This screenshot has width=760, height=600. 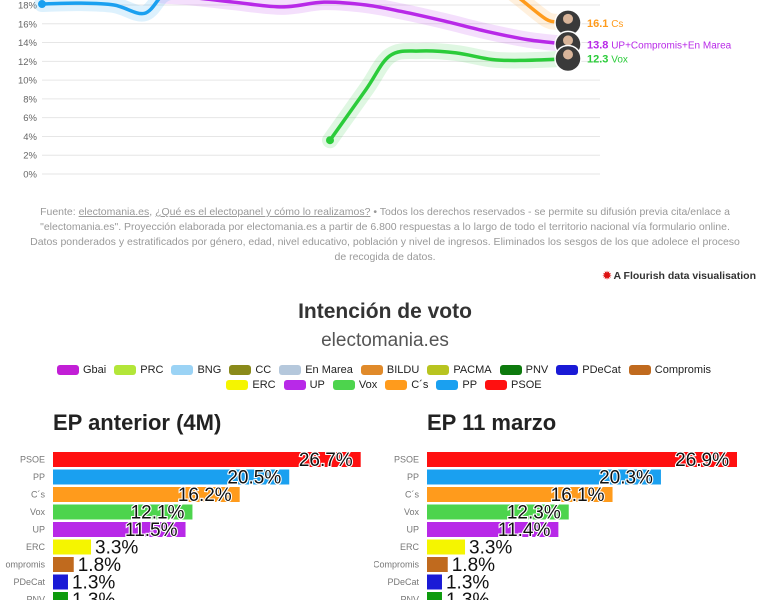 I want to click on flourish-label: A Flourish data visualisation, so click(x=684, y=276).